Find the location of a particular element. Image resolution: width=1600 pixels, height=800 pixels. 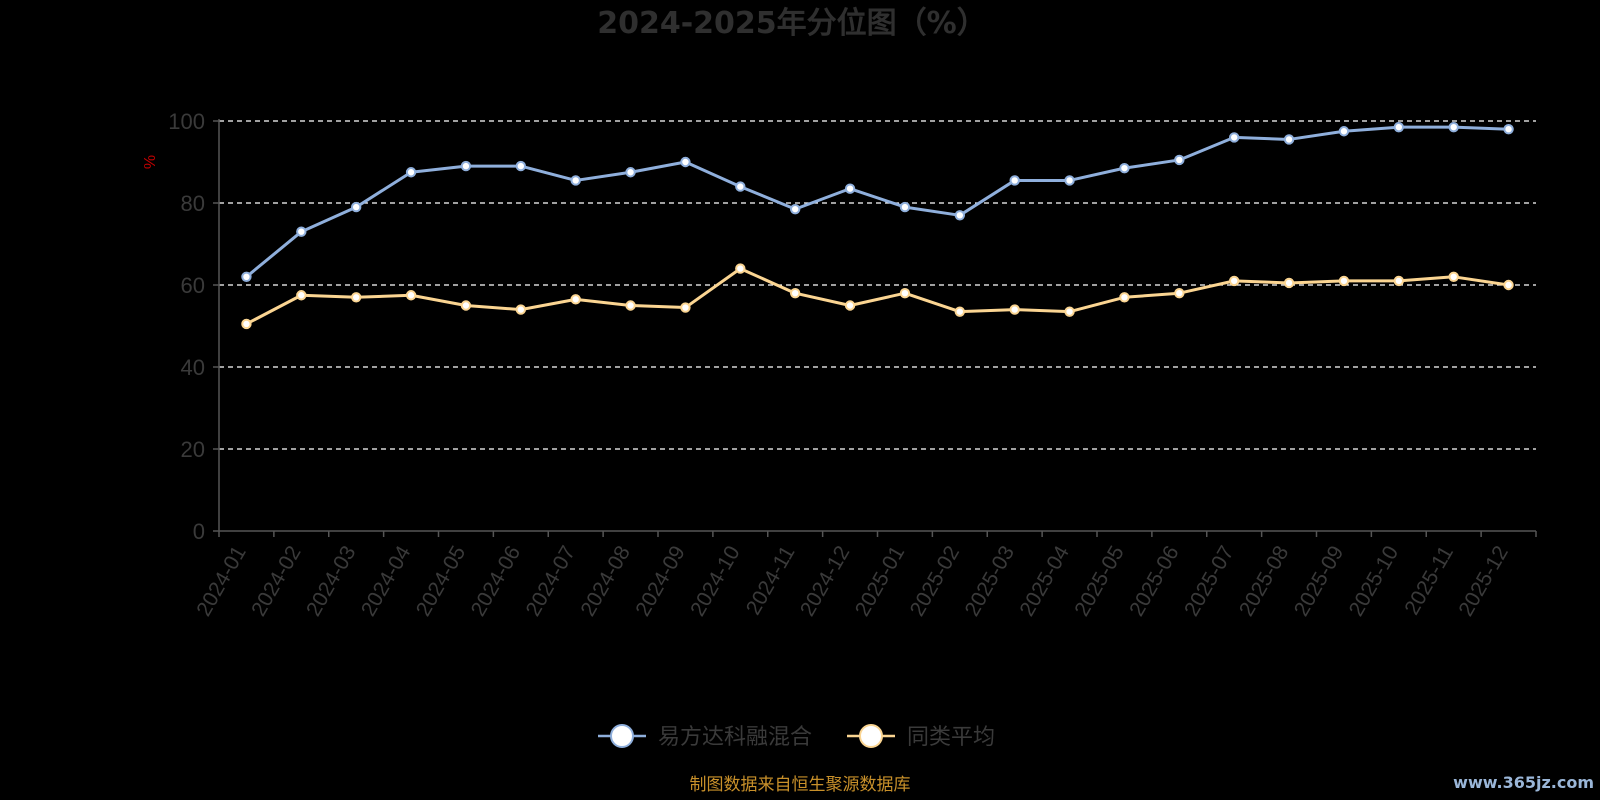

legend-item-2: 同类平均 is located at coordinates (921, 737).